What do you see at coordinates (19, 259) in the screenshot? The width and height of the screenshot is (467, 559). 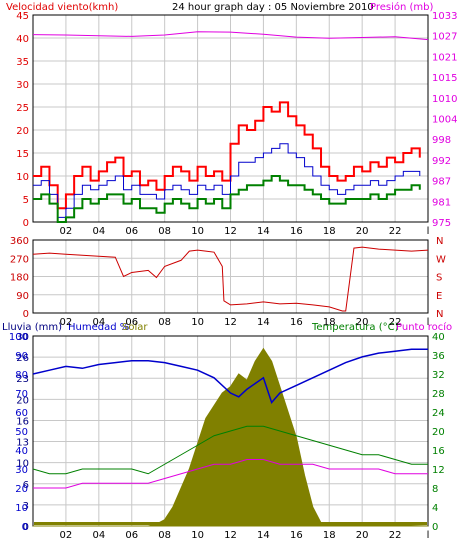 I see `y-left-tick-label: 270` at bounding box center [19, 259].